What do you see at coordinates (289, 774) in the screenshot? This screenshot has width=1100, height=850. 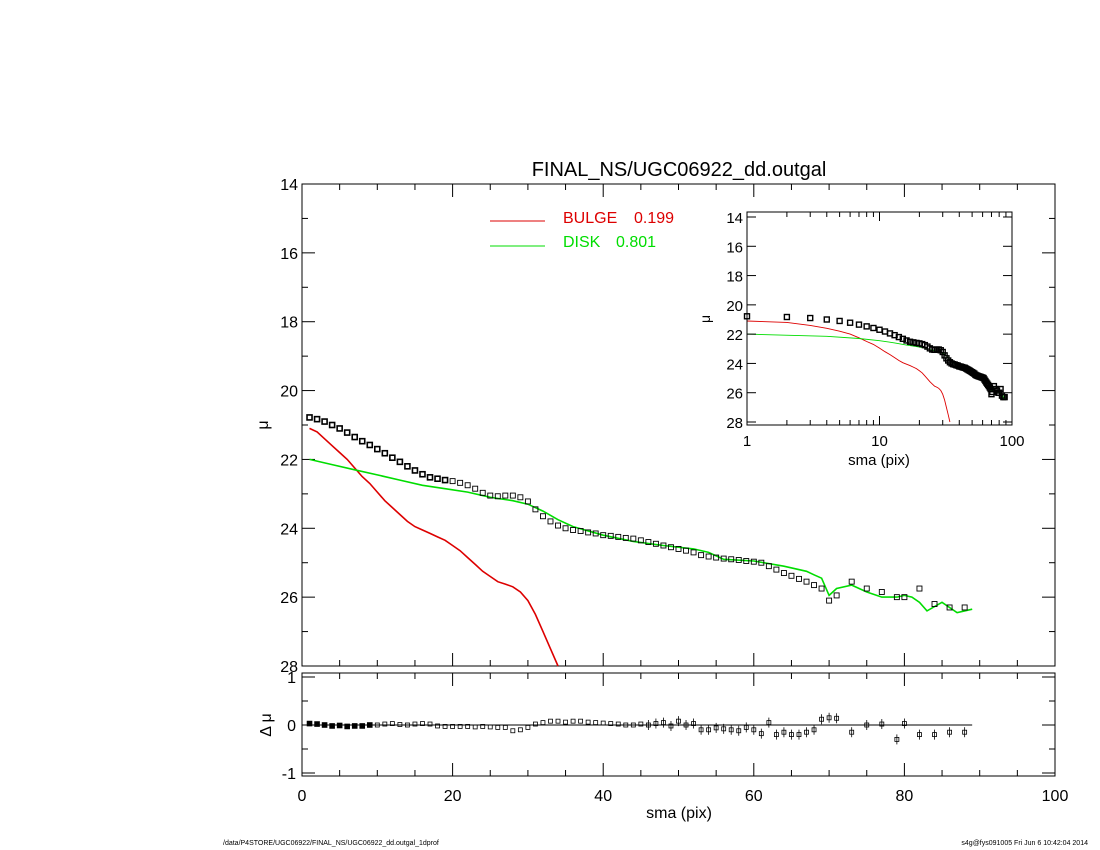 I see `res-y-tick-label: -1` at bounding box center [289, 774].